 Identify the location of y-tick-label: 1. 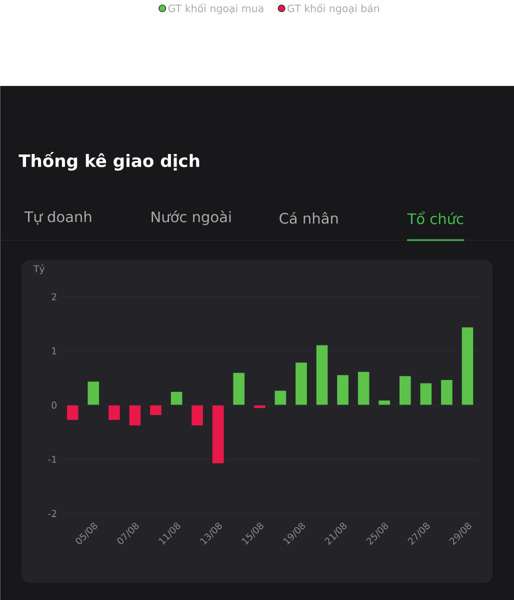
(54, 350).